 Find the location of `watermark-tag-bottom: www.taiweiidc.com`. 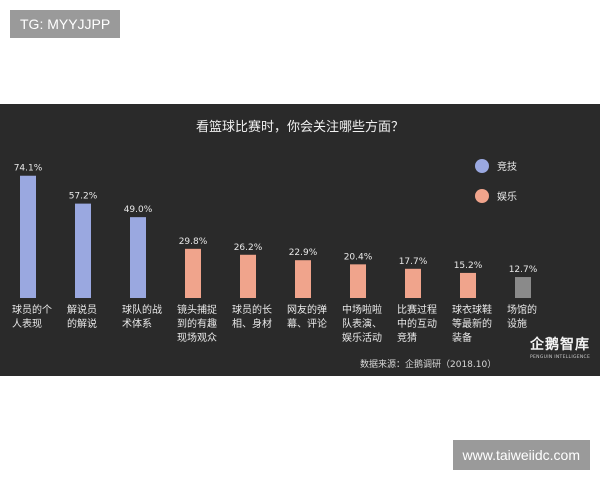

watermark-tag-bottom: www.taiweiidc.com is located at coordinates (521, 455).